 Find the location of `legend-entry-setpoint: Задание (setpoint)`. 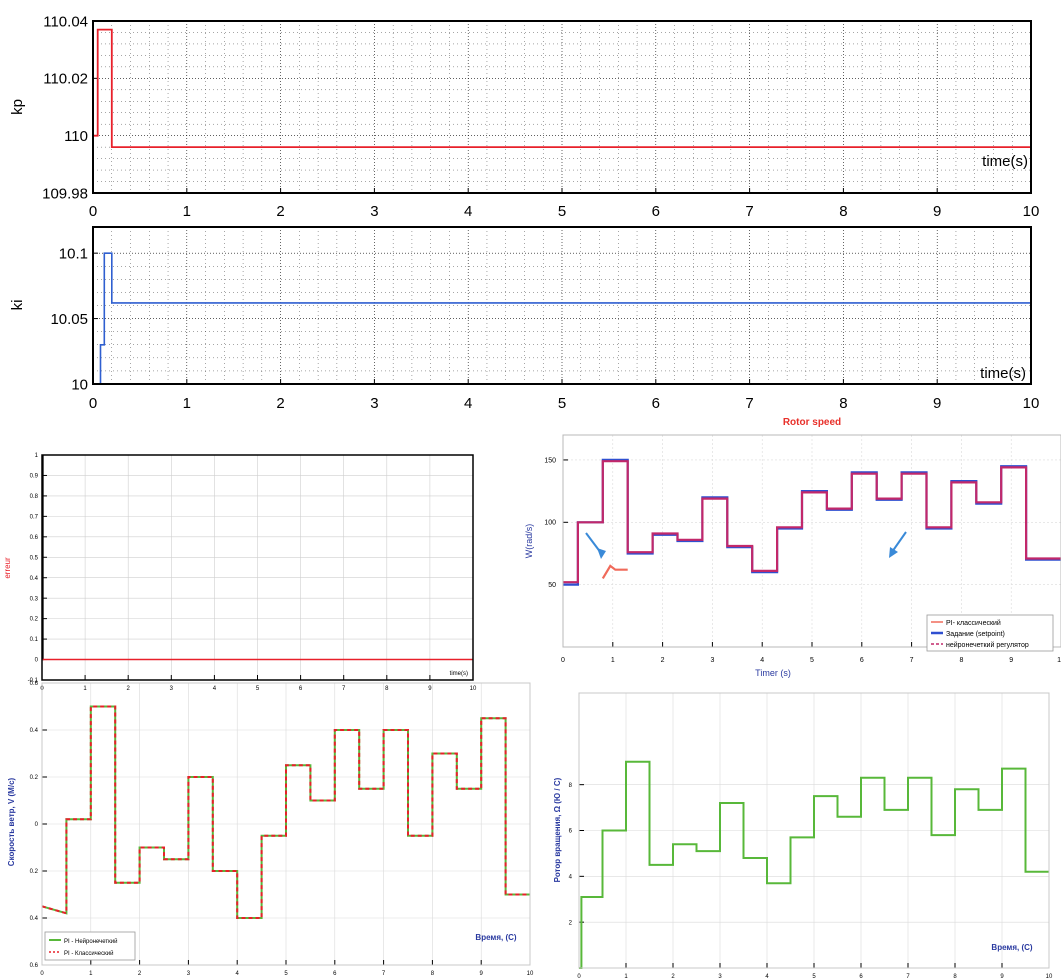

legend-entry-setpoint: Задание (setpoint) is located at coordinates (975, 634).